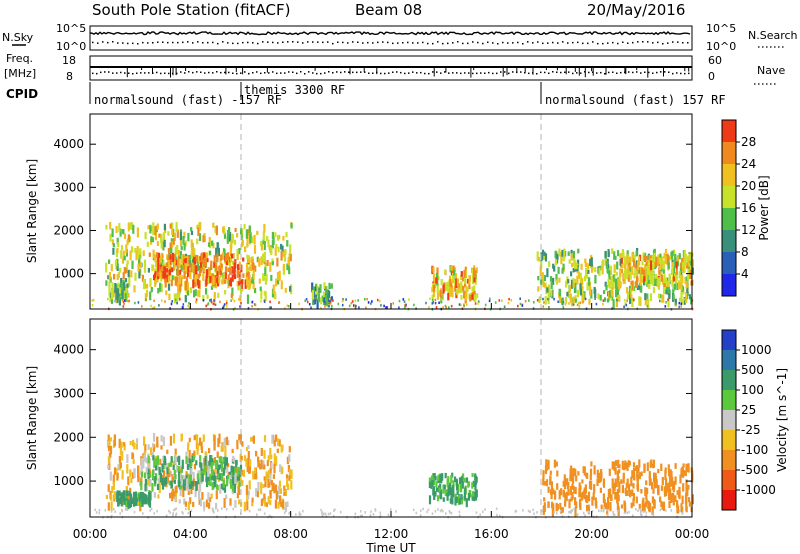 This screenshot has height=554, width=800. What do you see at coordinates (751, 430) in the screenshot?
I see `velocity-colorbar-tick-label: -25` at bounding box center [751, 430].